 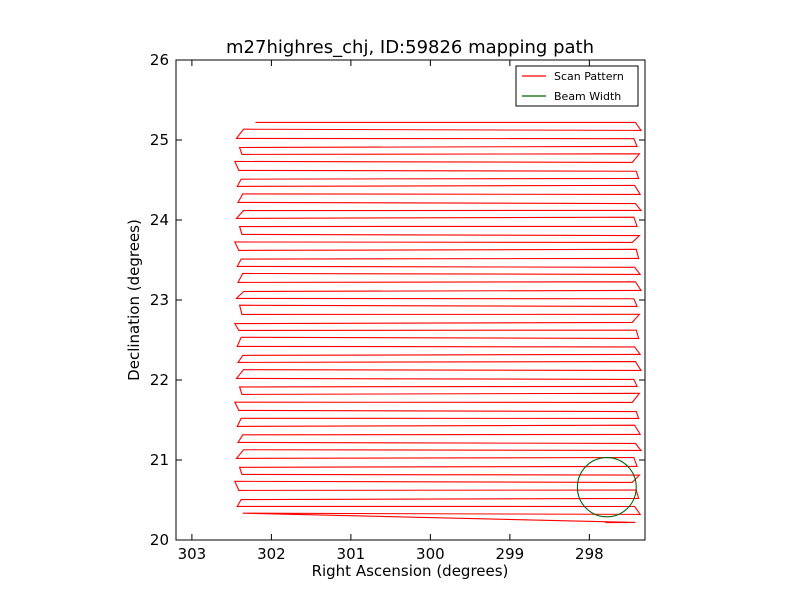 I want to click on x-tick-label: 303, so click(x=192, y=554).